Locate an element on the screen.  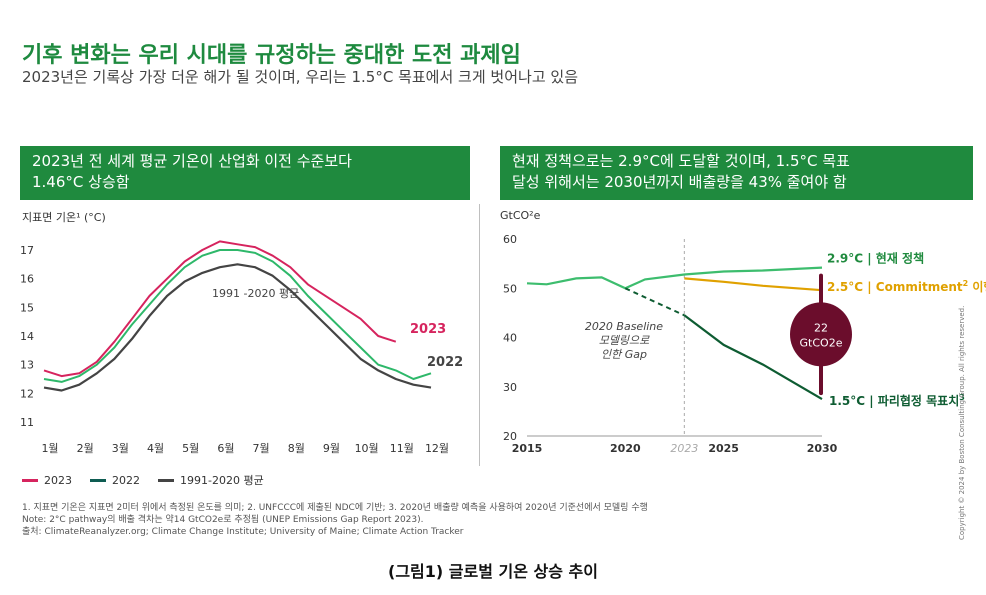
gap-unit: GtCO2e is located at coordinates (821, 342).